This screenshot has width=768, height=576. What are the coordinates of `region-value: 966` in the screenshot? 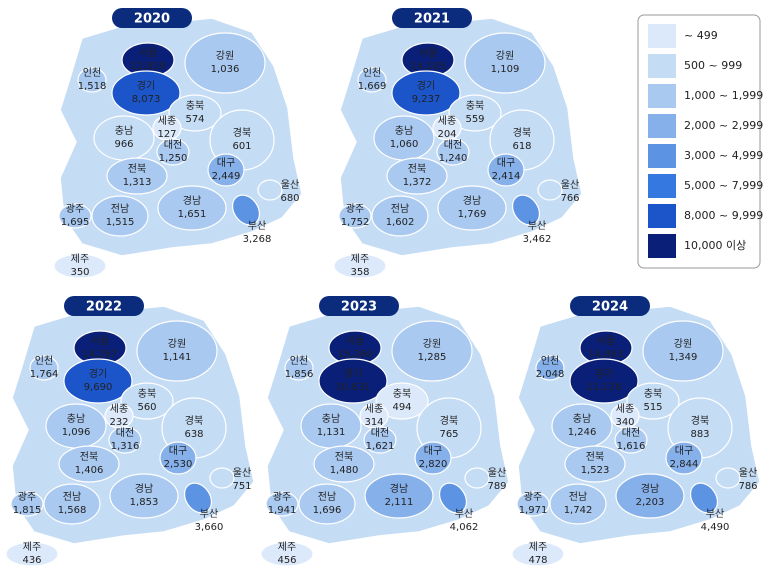 It's located at (123, 144).